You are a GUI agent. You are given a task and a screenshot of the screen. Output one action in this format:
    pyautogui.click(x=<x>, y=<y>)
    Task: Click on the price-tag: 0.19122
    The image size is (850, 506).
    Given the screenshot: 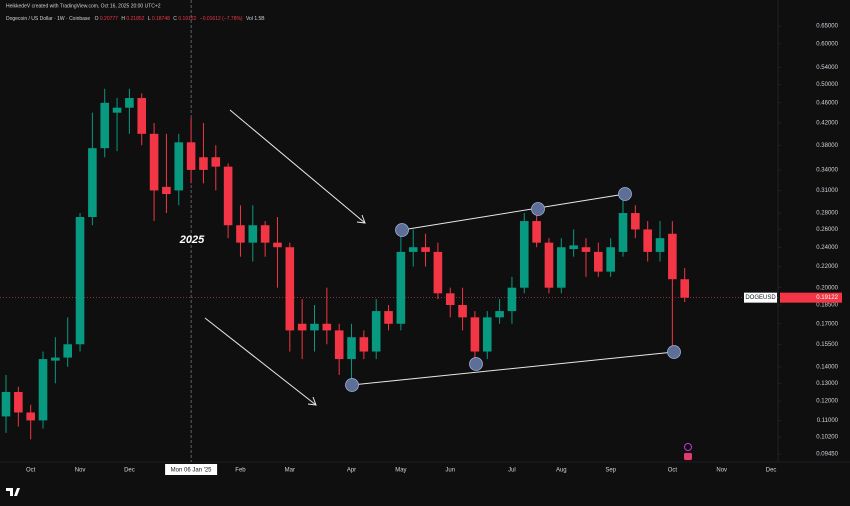 What is the action you would take?
    pyautogui.click(x=827, y=298)
    